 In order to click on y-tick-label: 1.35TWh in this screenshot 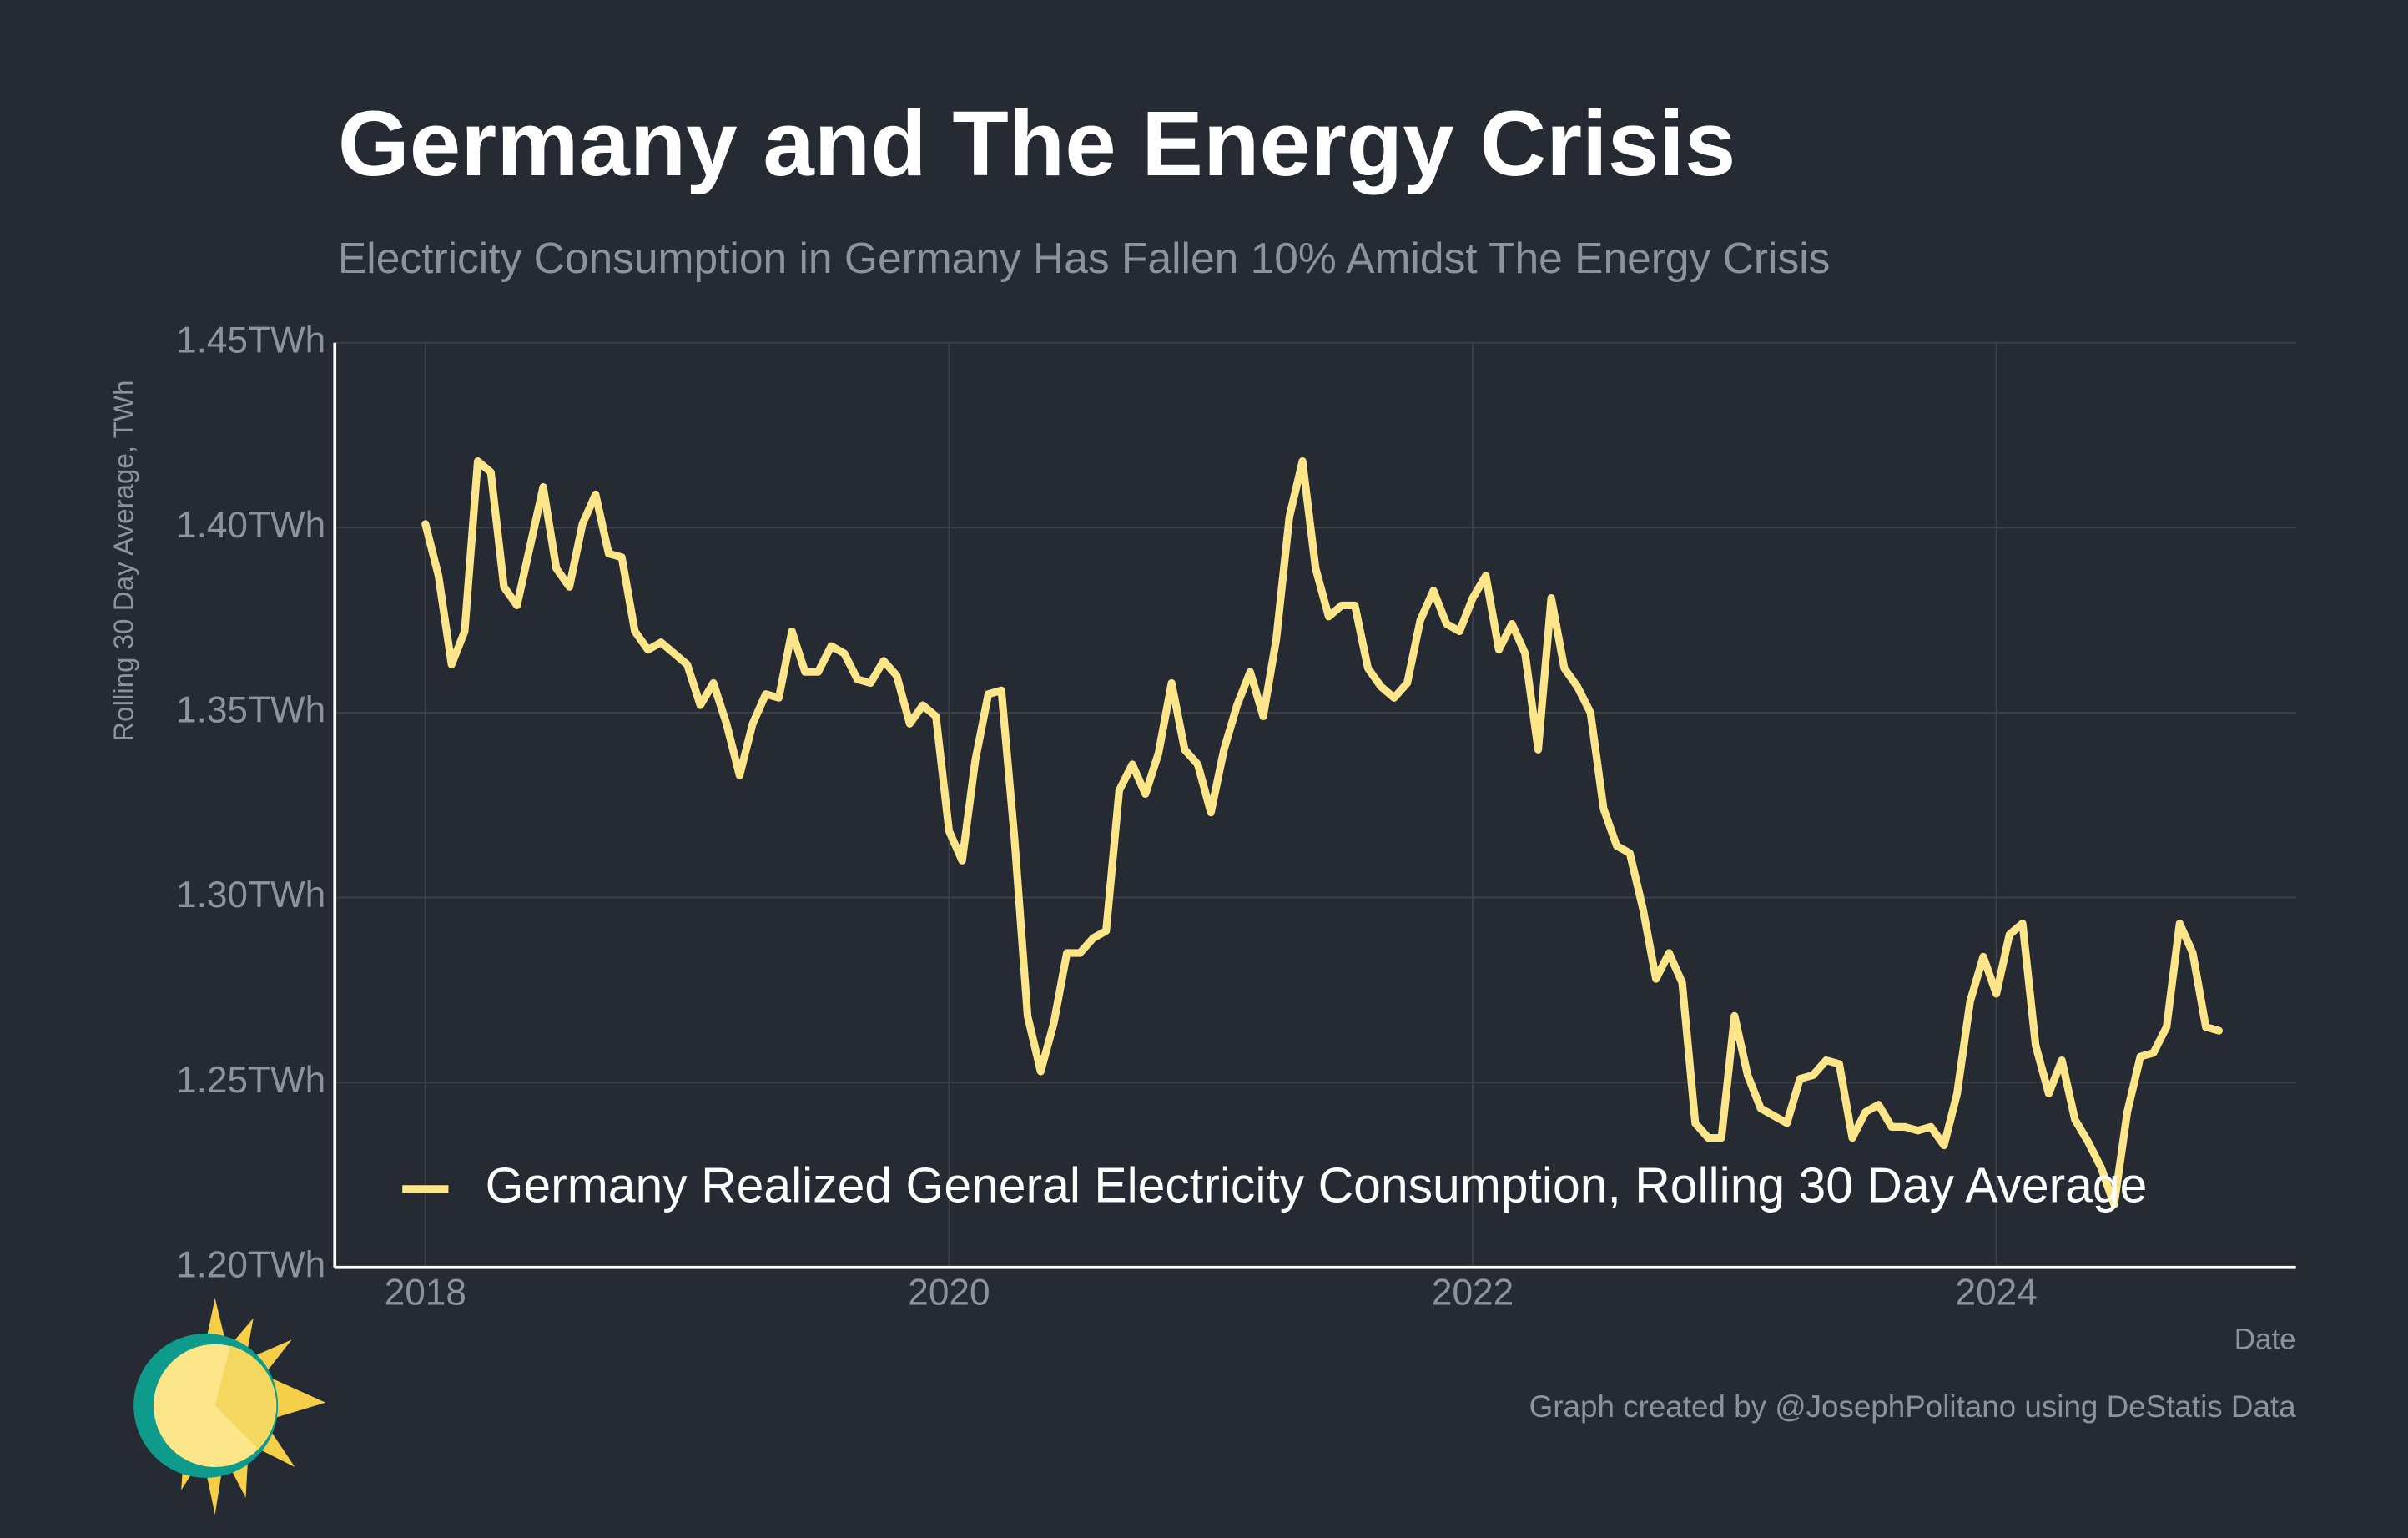, I will do `click(250, 710)`.